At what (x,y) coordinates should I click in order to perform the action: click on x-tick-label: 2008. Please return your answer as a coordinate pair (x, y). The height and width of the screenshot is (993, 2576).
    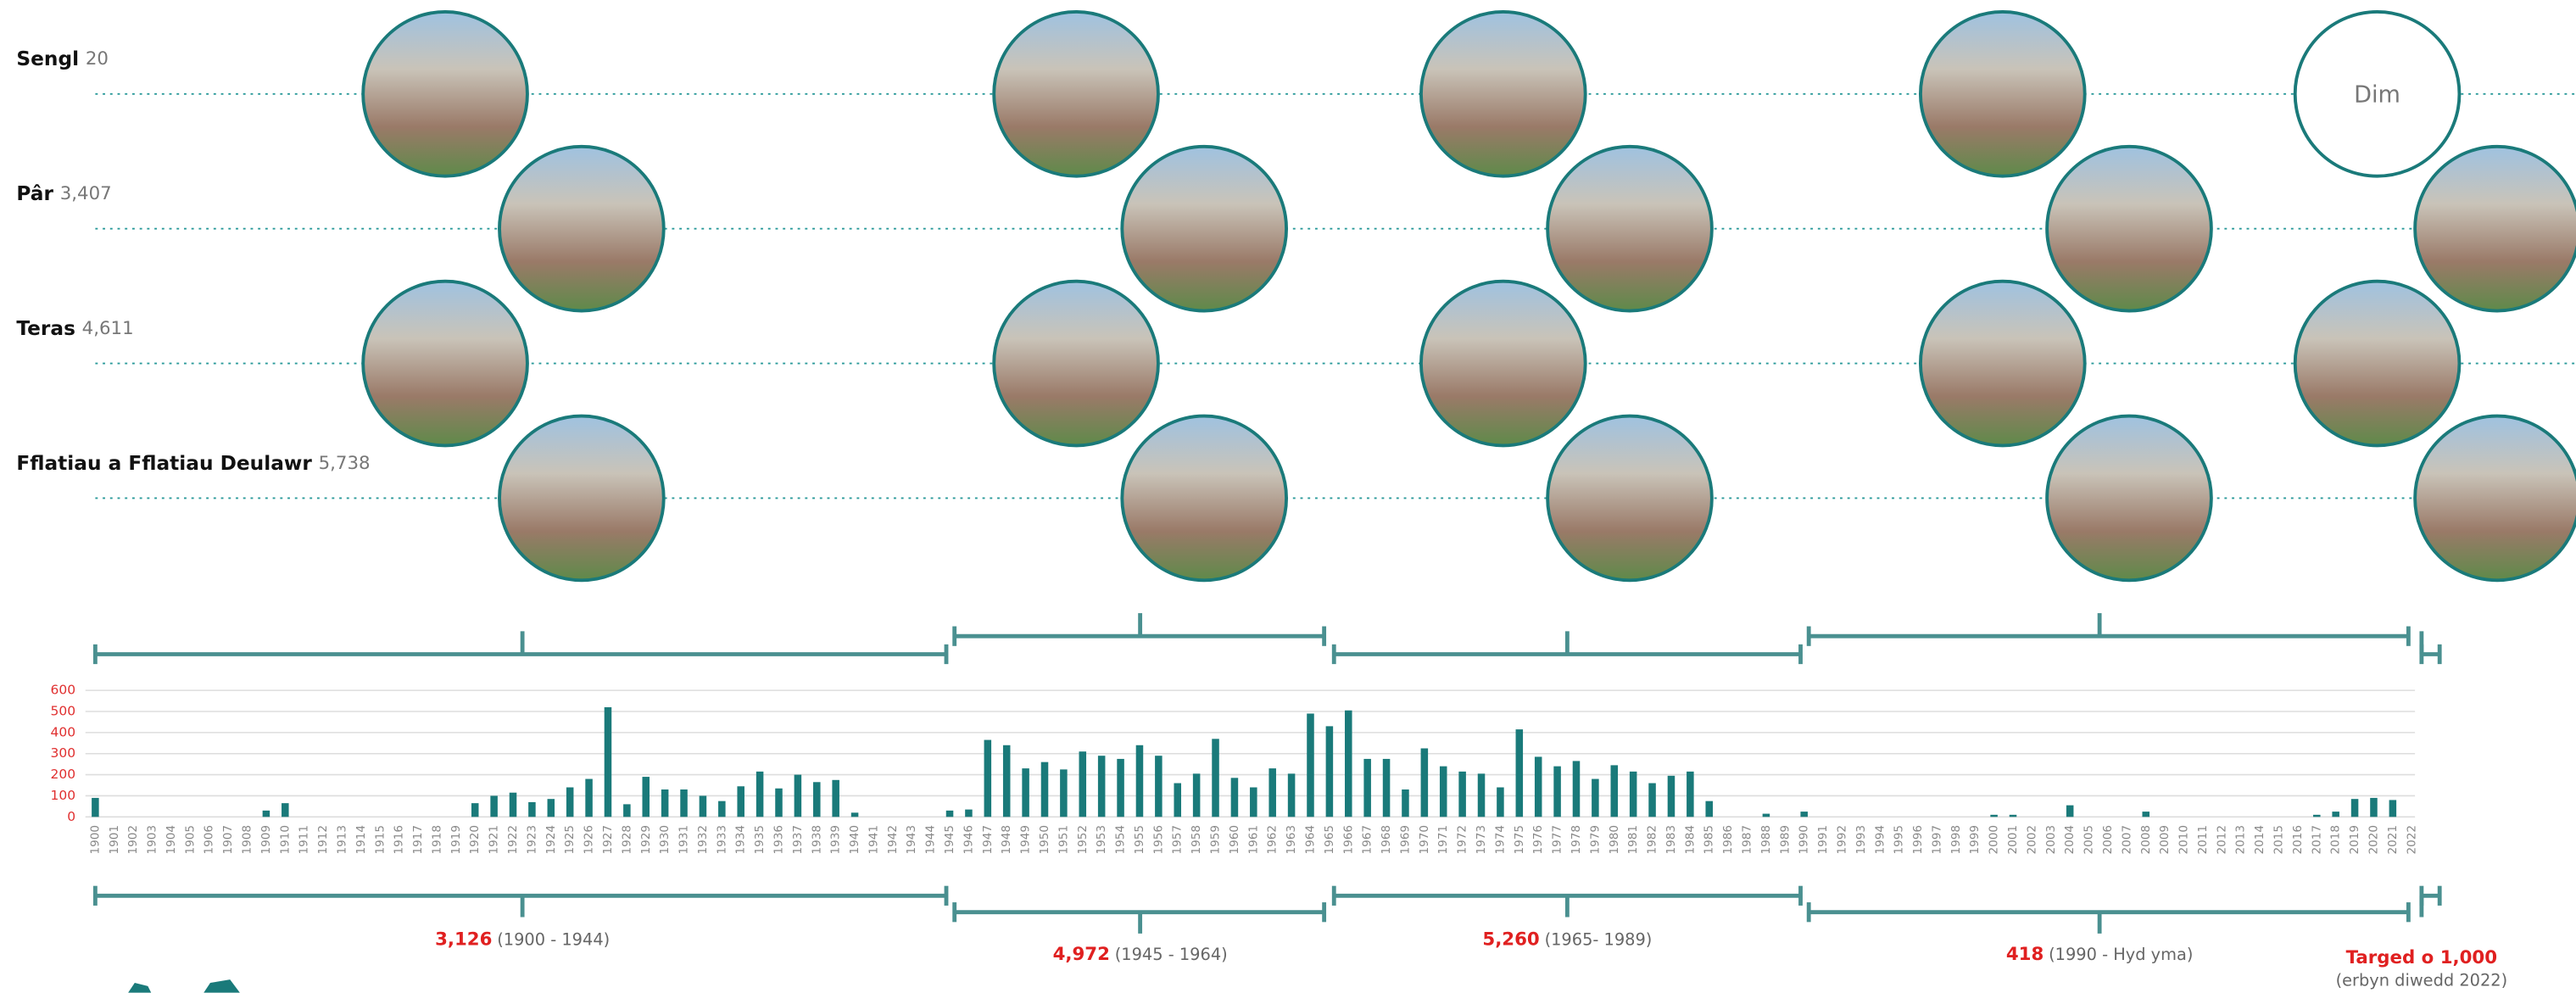
    Looking at the image, I should click on (2146, 839).